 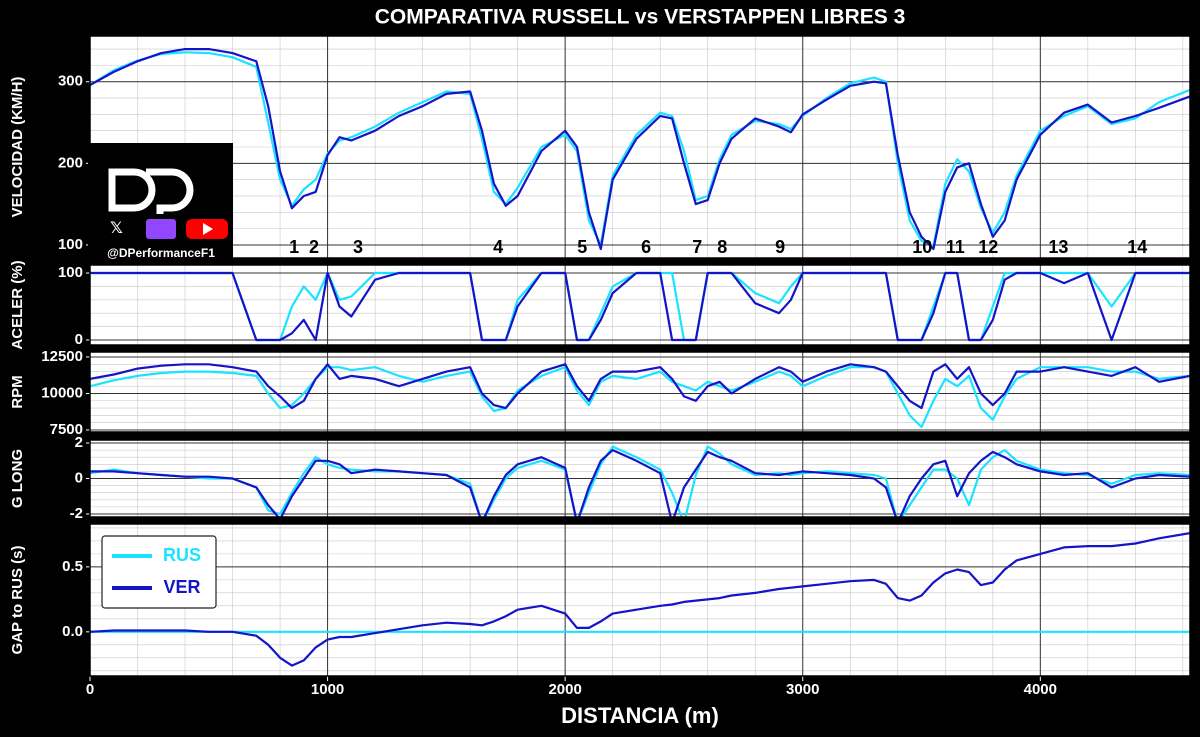 I want to click on youtube-play, so click(x=208, y=229).